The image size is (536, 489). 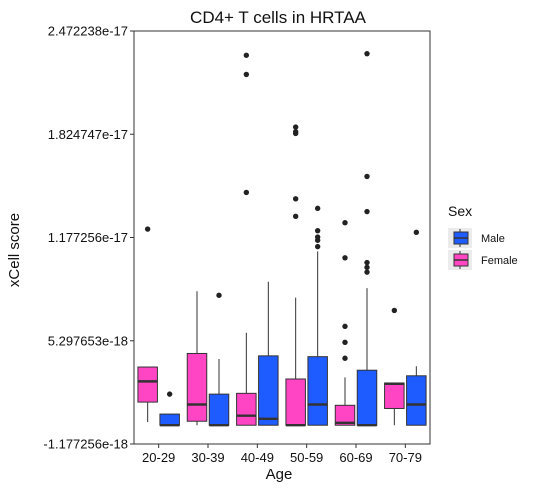 I want to click on y-tick-label: 1.177256e-17, so click(x=88, y=237).